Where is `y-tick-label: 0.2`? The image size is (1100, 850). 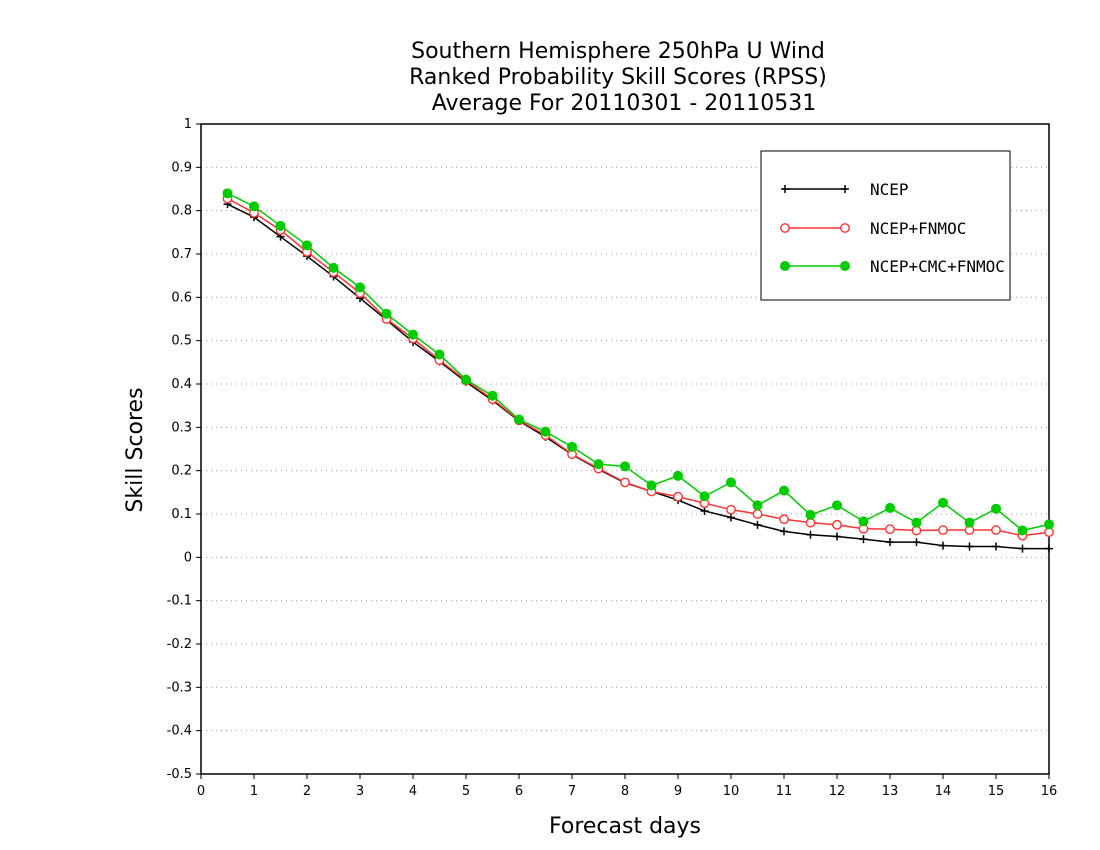
y-tick-label: 0.2 is located at coordinates (181, 471).